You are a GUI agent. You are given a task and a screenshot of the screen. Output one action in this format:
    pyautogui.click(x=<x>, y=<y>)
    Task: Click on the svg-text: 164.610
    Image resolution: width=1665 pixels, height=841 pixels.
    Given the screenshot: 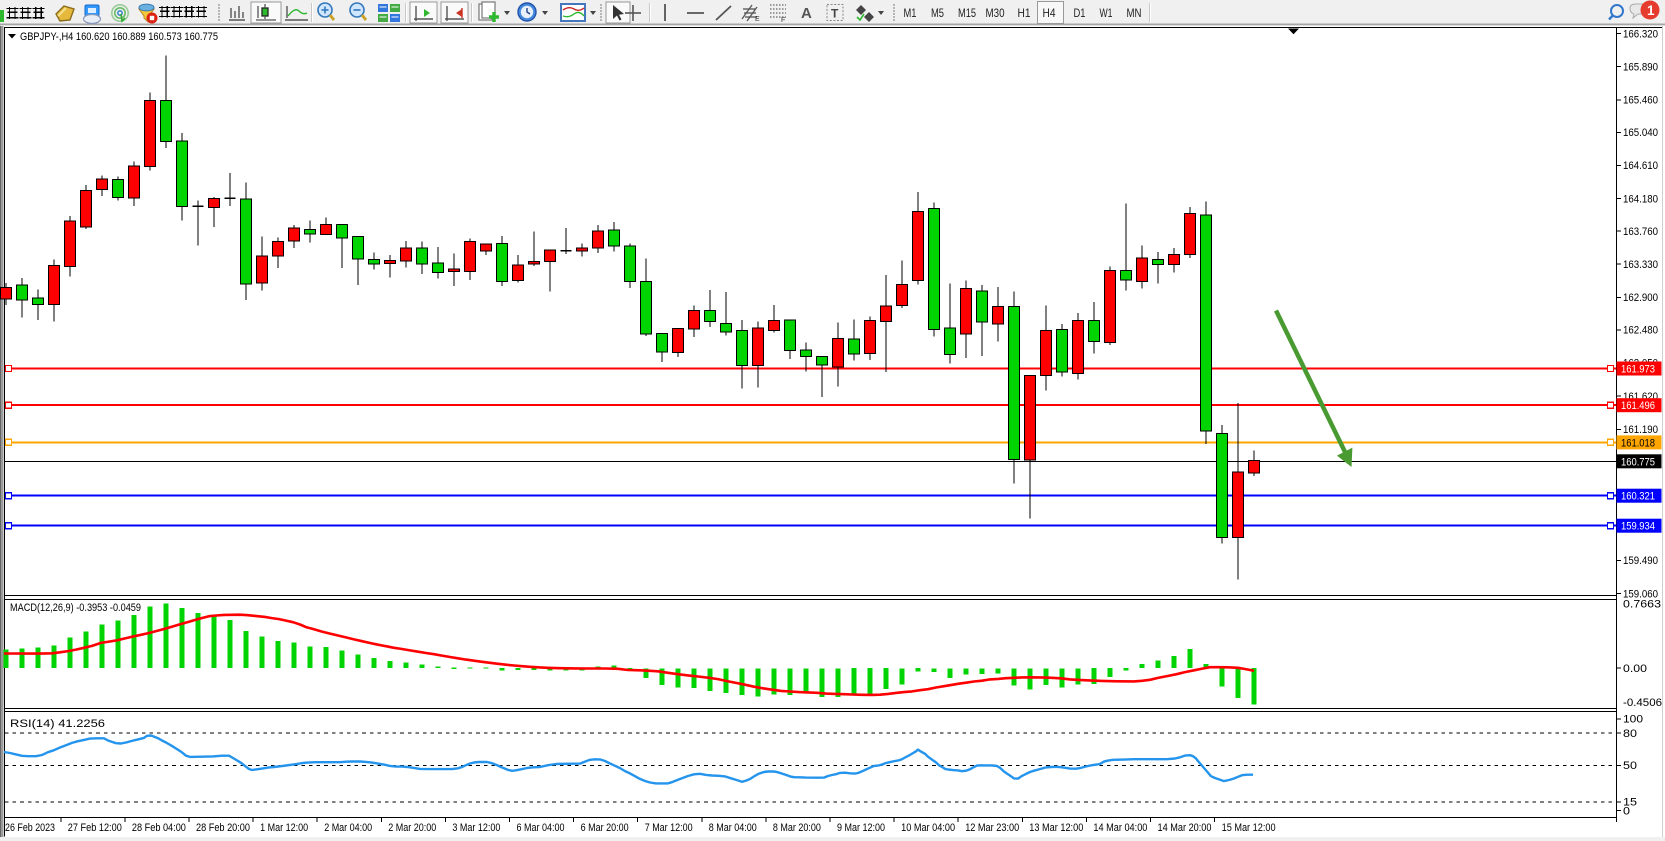 What is the action you would take?
    pyautogui.click(x=1640, y=166)
    